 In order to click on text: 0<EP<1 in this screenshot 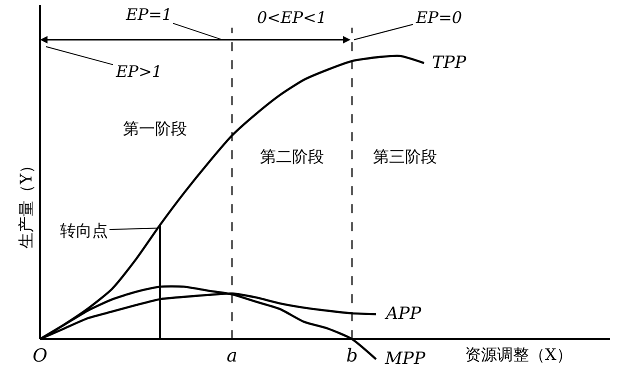, I will do `click(292, 17)`.